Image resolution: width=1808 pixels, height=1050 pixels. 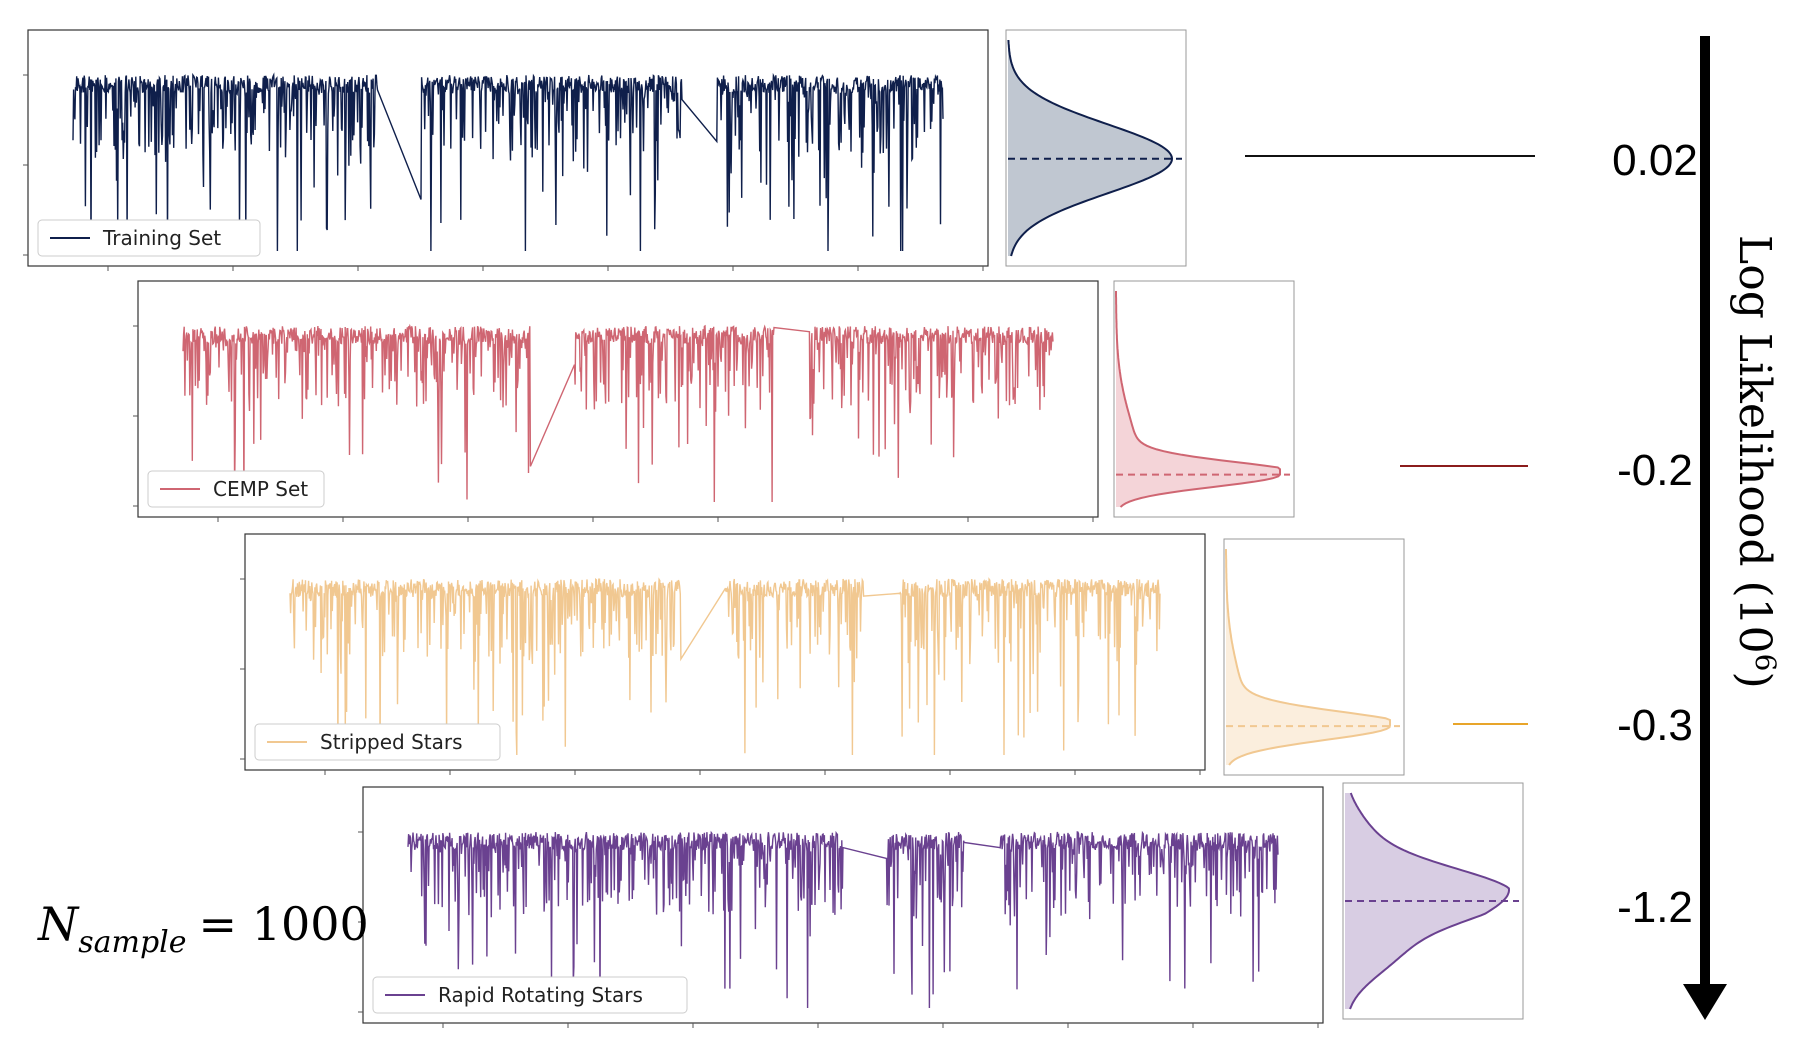 I want to click on legend-label: Training Set, so click(x=161, y=238).